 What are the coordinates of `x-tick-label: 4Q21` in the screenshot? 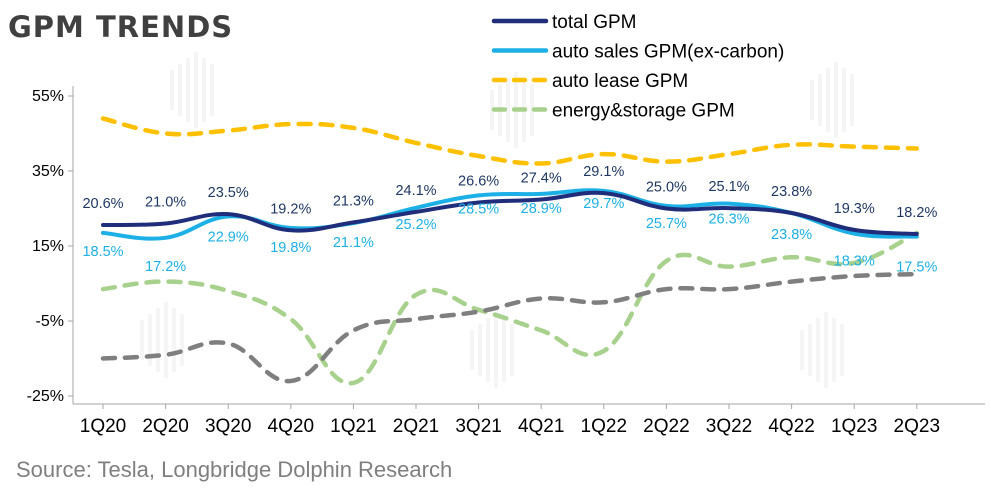 It's located at (541, 426).